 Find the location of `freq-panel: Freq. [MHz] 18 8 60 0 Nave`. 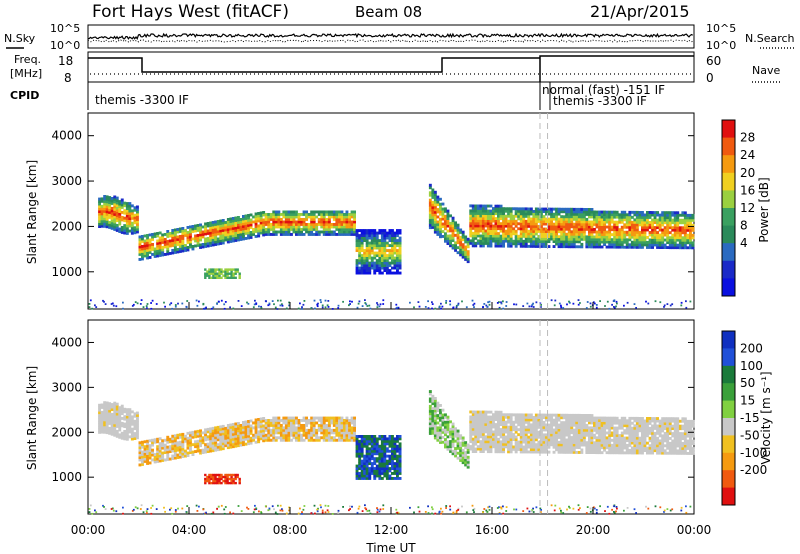

freq-panel: Freq. [MHz] 18 8 60 0 Nave is located at coordinates (395, 68).